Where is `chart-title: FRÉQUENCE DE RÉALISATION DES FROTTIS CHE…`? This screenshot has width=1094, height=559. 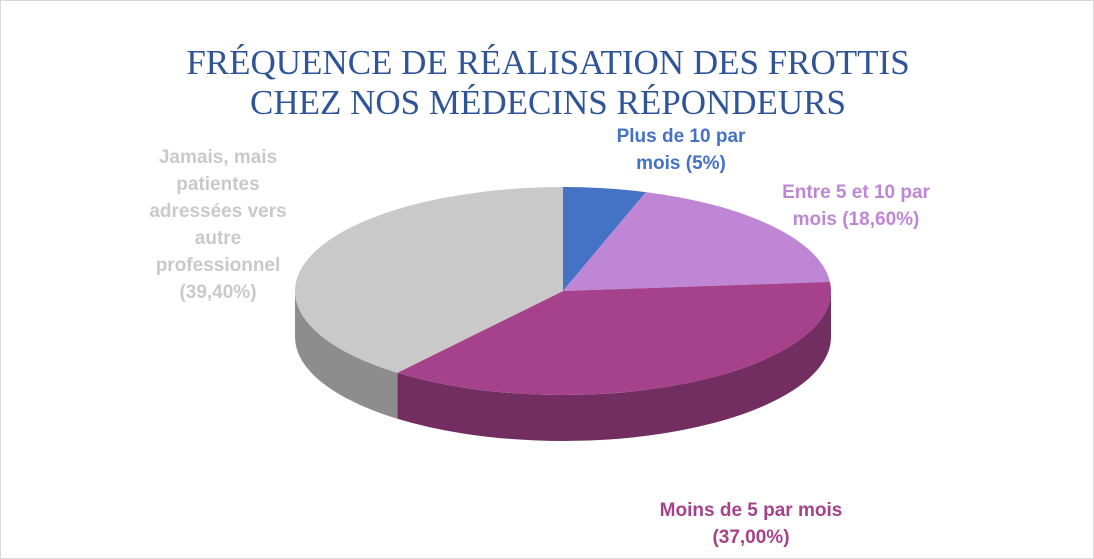
chart-title: FRÉQUENCE DE RÉALISATION DES FROTTIS CHE… is located at coordinates (548, 82).